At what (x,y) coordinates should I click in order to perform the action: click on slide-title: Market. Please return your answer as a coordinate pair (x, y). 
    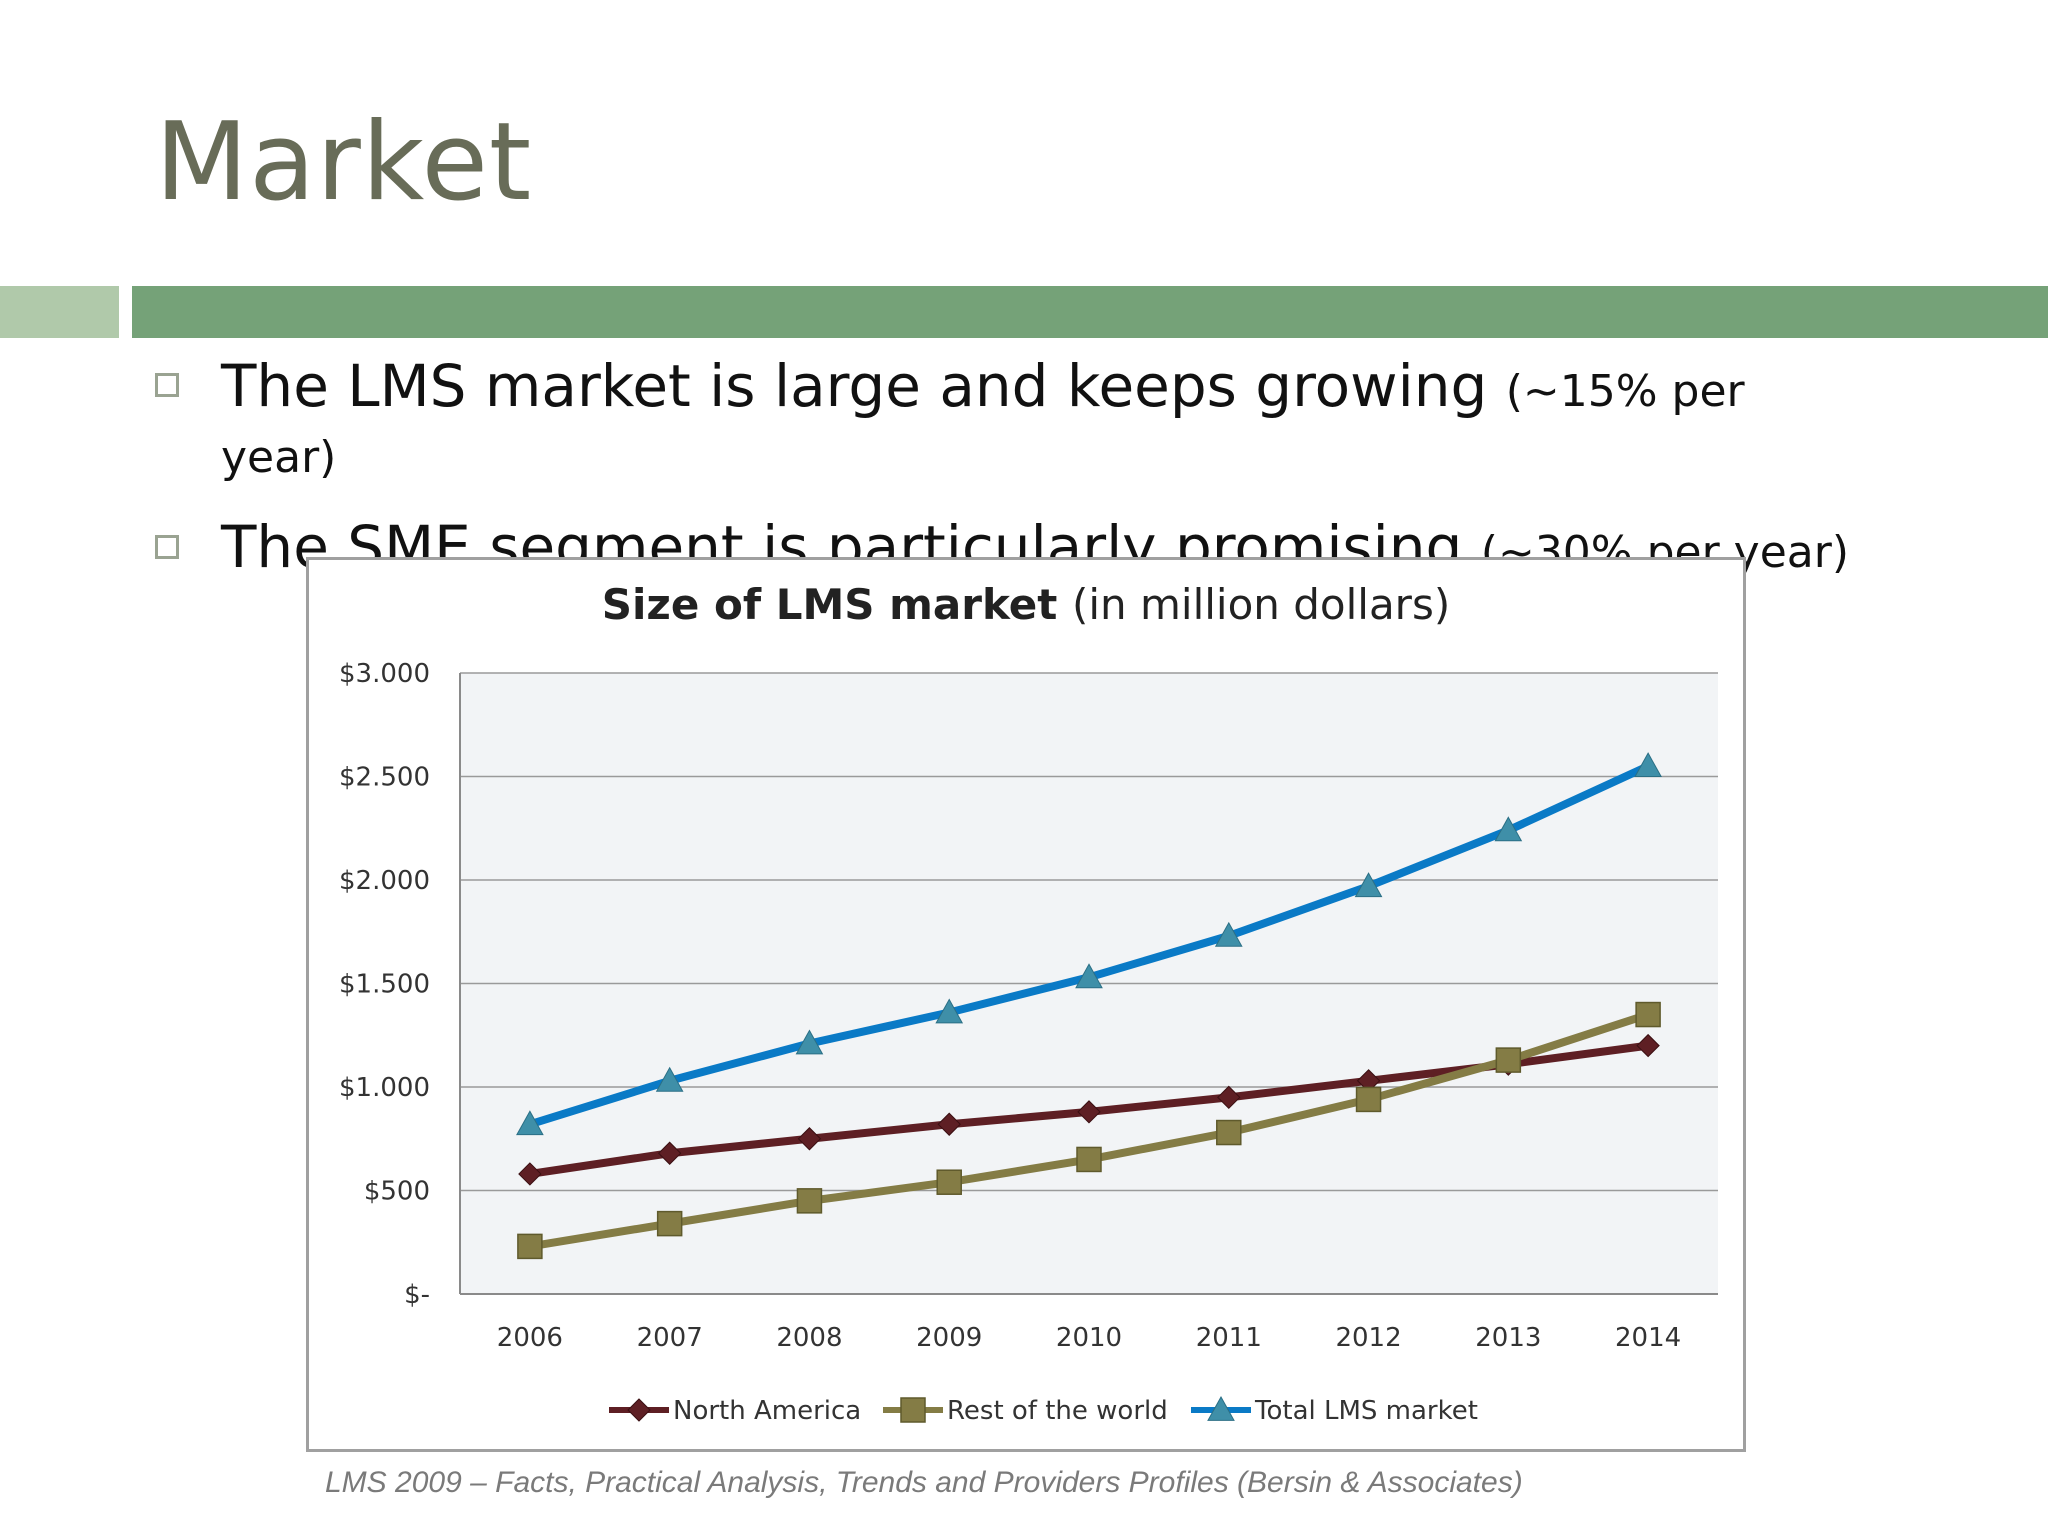
    Looking at the image, I should click on (344, 162).